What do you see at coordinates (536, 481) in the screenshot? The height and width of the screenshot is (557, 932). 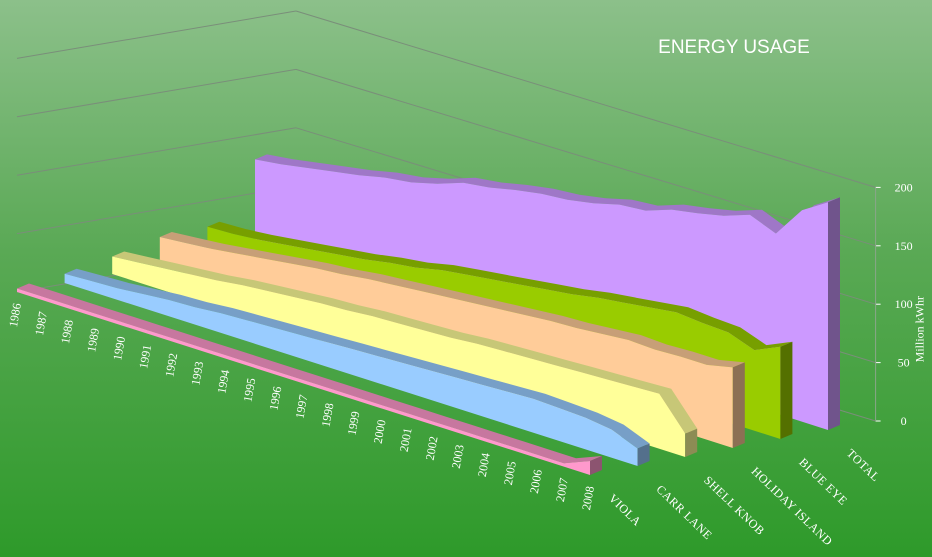 I see `x-tick-label: 2006` at bounding box center [536, 481].